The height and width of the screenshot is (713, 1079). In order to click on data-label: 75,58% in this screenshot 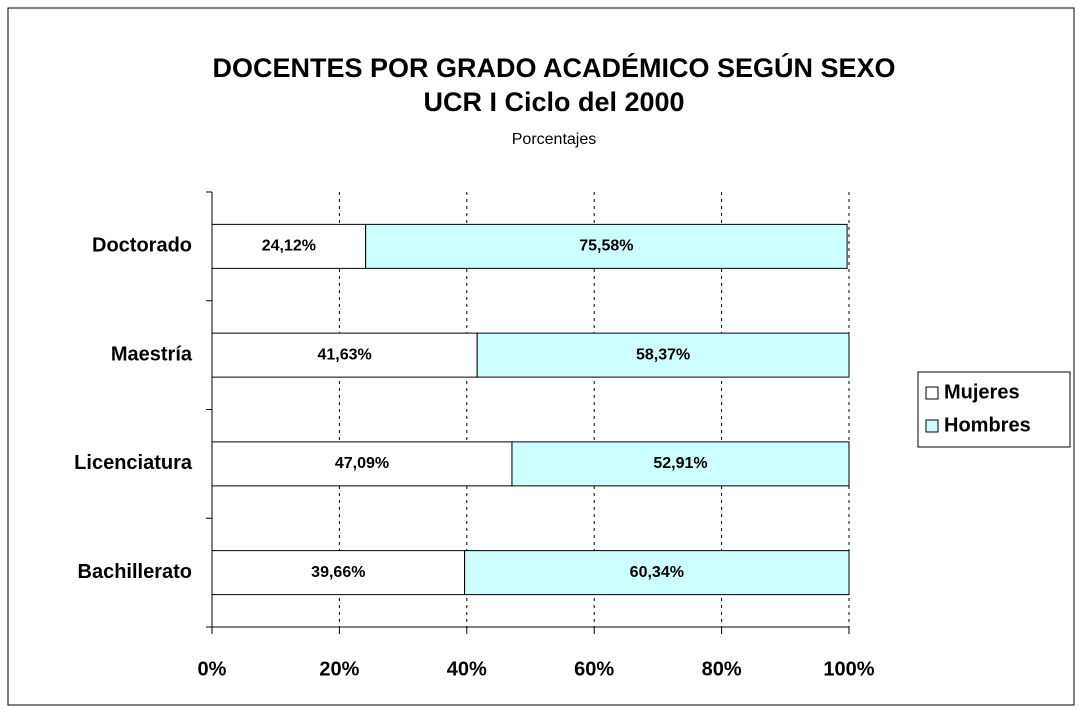, I will do `click(606, 246)`.